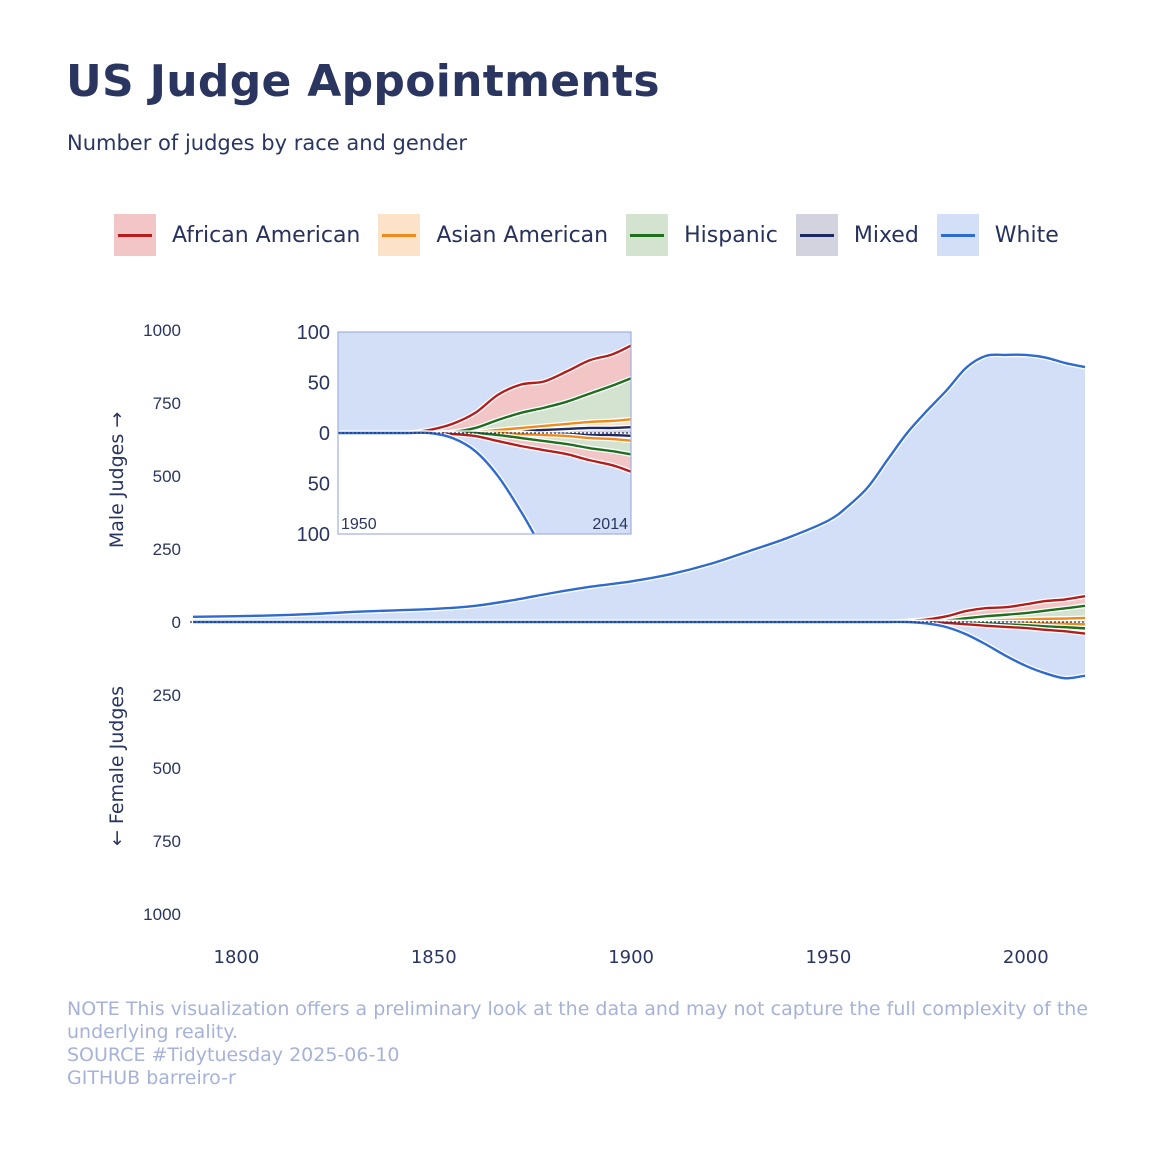  I want to click on legend-label: African American, so click(266, 235).